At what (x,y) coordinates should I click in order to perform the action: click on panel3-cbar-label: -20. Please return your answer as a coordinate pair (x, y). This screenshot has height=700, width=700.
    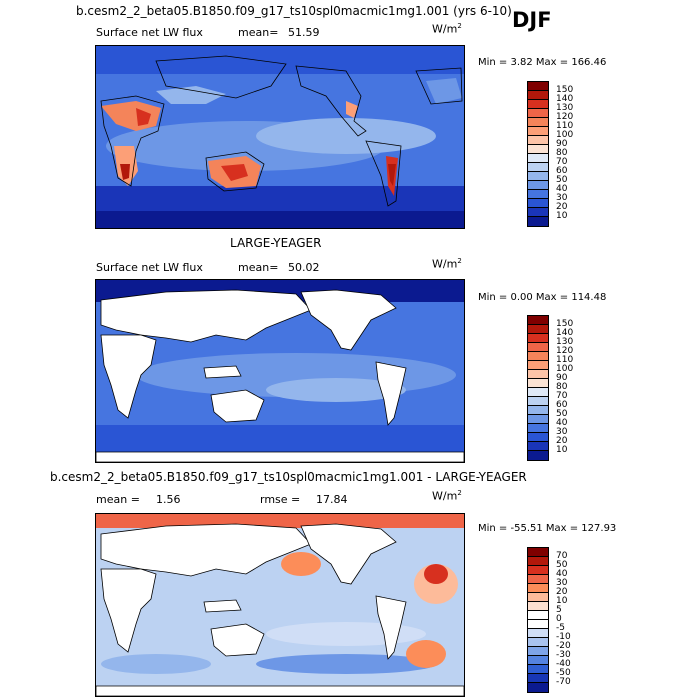
    Looking at the image, I should click on (563, 646).